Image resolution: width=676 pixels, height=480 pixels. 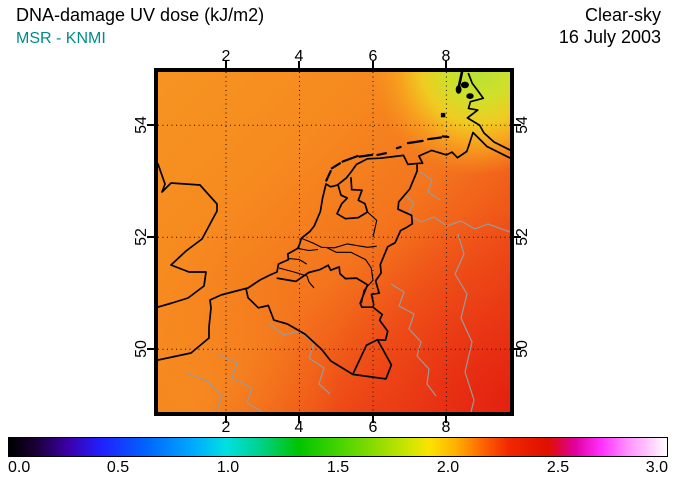 I want to click on condition-label: Clear-sky, so click(x=622, y=15).